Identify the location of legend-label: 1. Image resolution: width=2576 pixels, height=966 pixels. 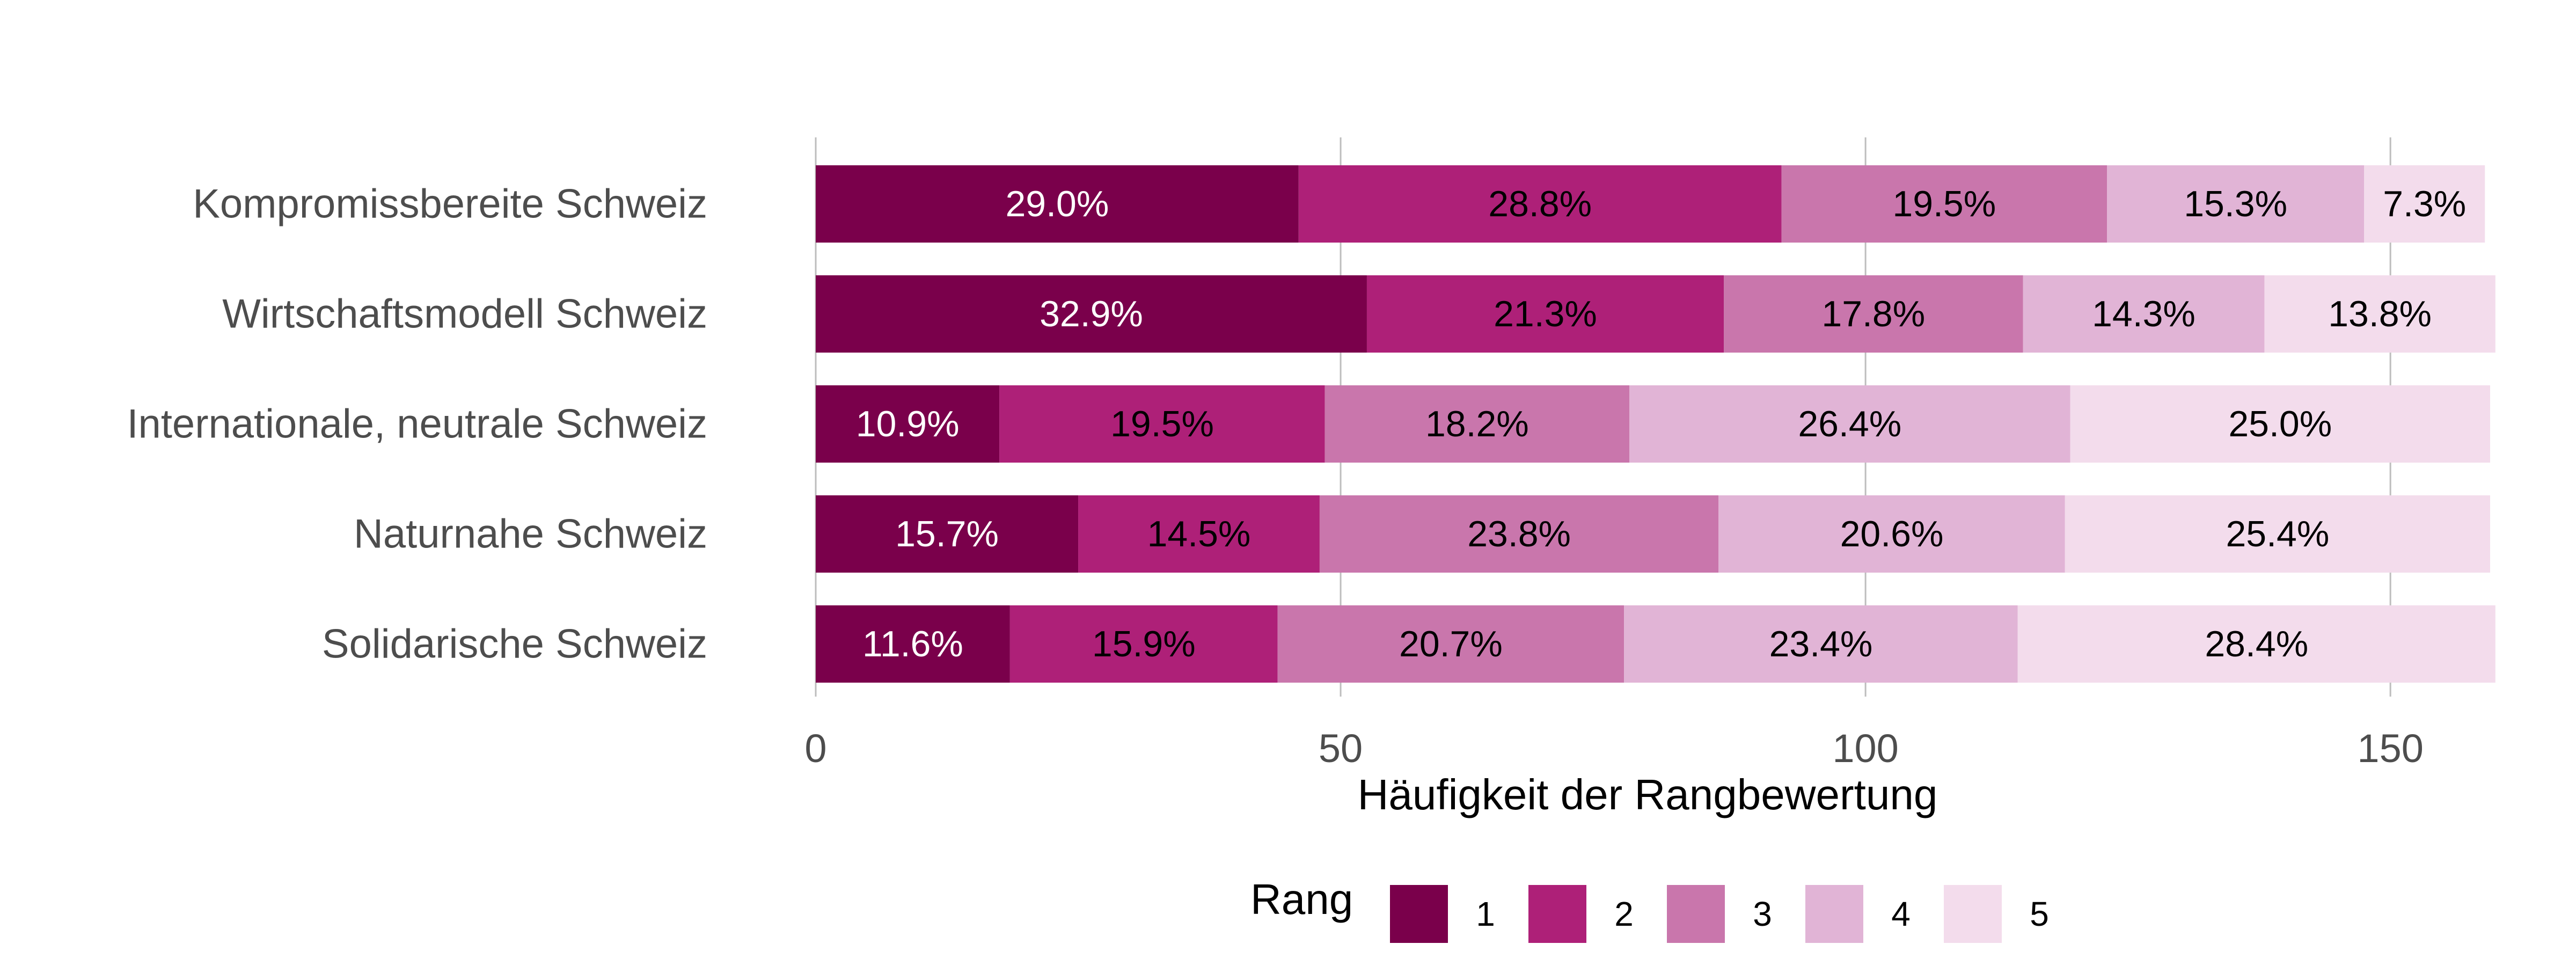
(1485, 914).